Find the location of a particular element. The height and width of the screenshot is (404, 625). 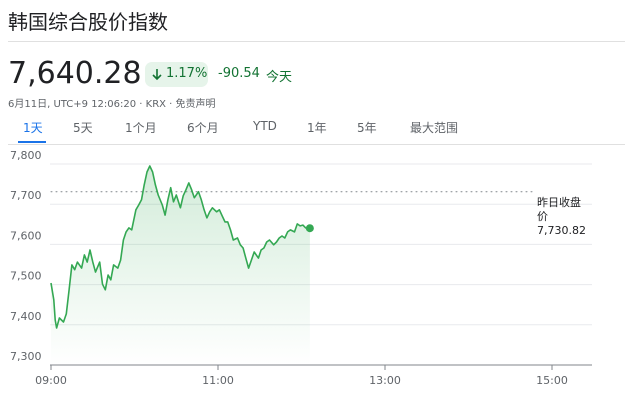

change-badge: 1.17% is located at coordinates (176, 74).